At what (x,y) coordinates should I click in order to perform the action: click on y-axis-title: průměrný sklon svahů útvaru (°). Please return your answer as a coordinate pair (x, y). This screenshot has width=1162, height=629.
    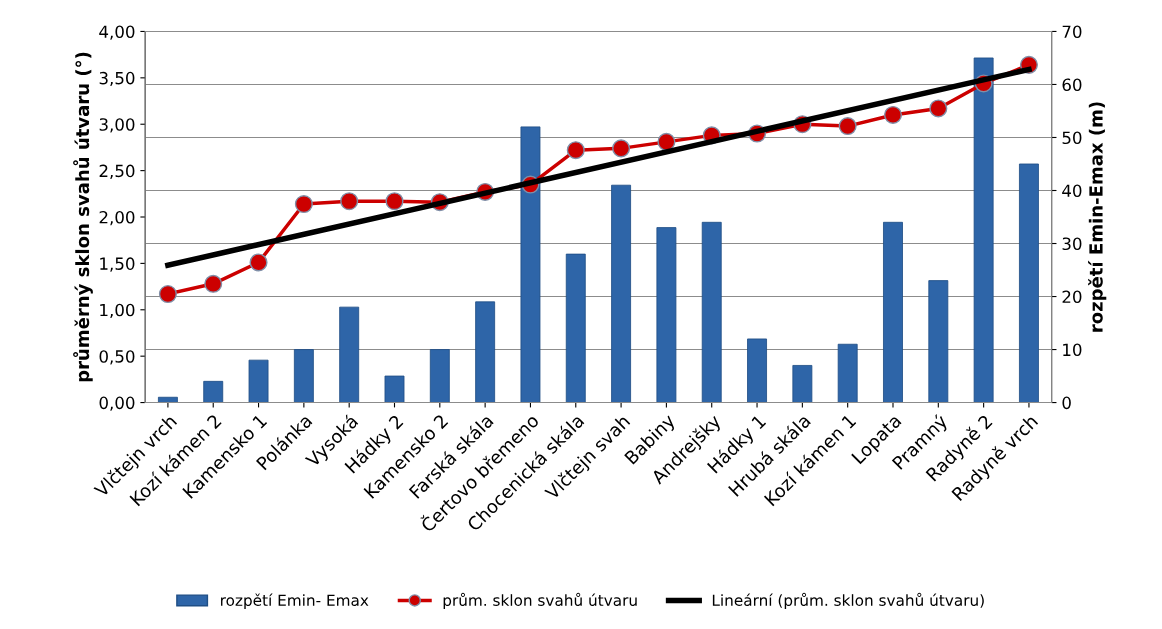
    Looking at the image, I should click on (83, 217).